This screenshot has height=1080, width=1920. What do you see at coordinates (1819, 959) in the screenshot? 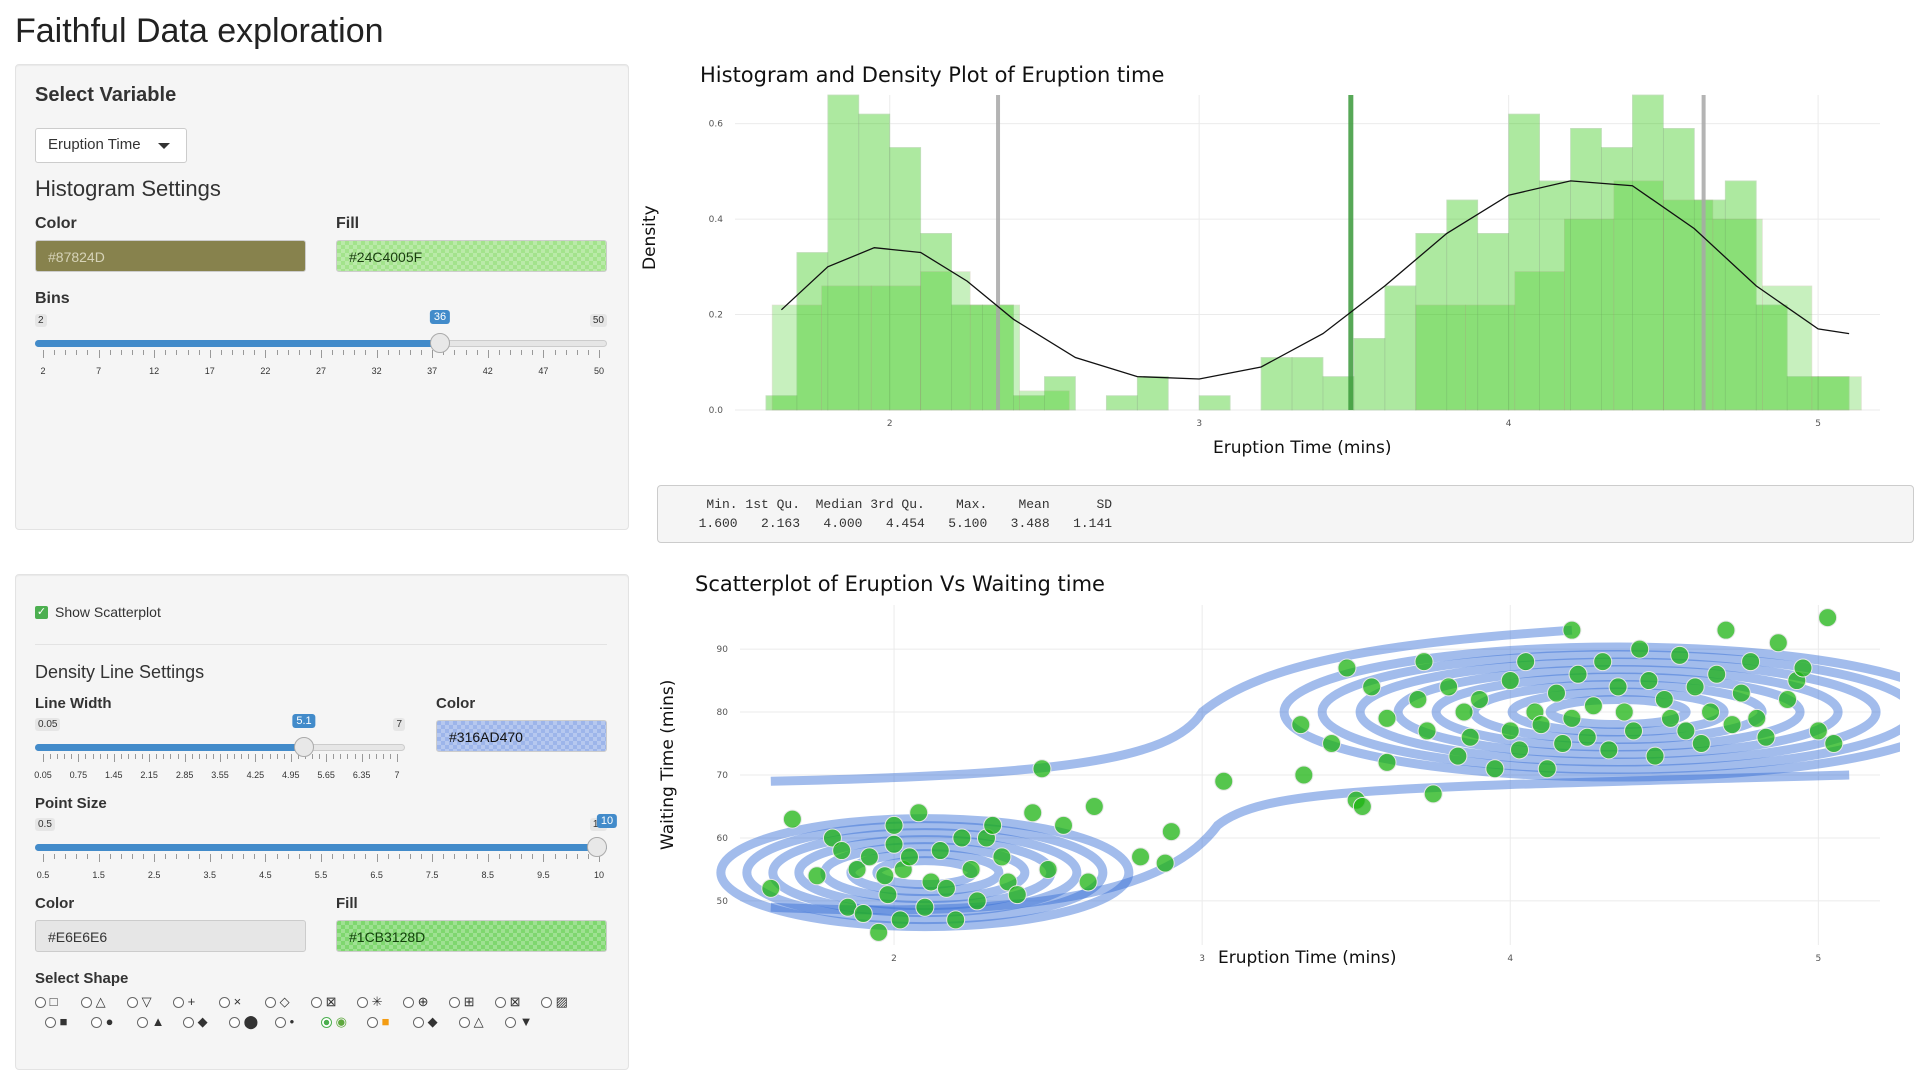
I see `x-tick-label: 5` at bounding box center [1819, 959].